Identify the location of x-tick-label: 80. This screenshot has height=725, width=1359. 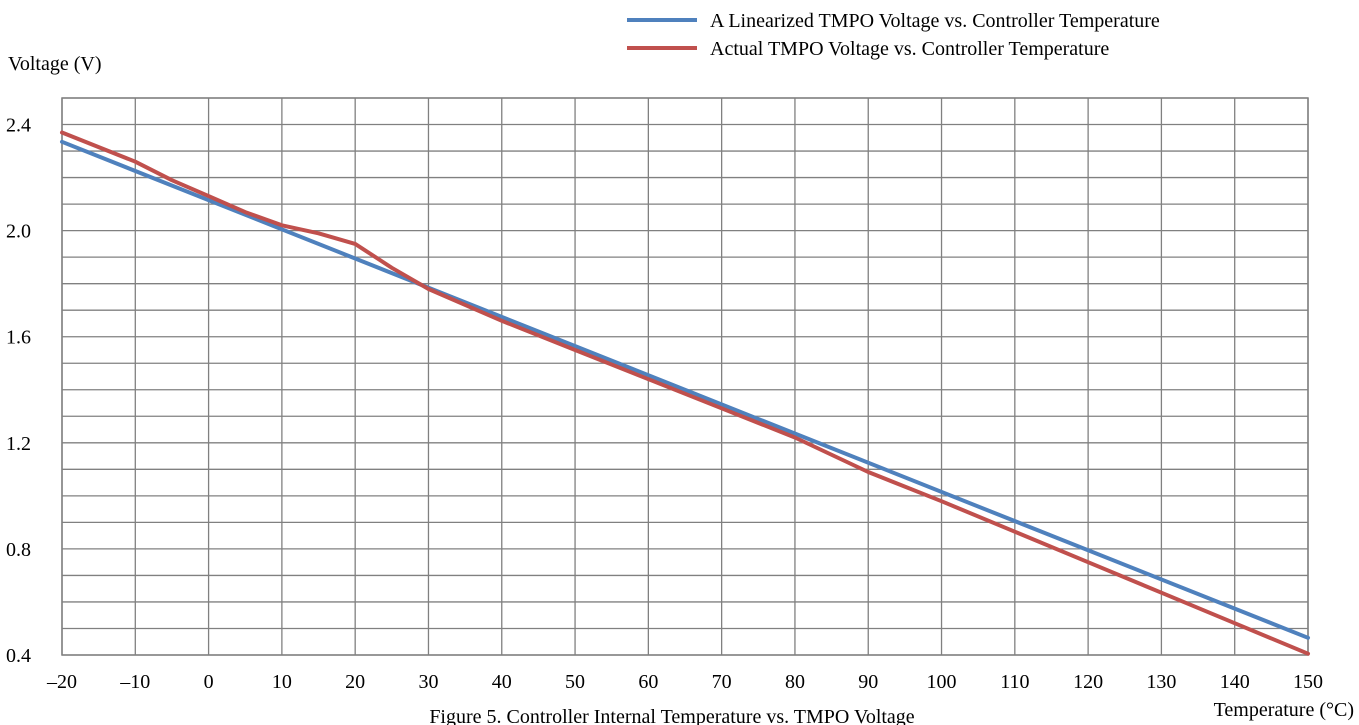
(795, 682).